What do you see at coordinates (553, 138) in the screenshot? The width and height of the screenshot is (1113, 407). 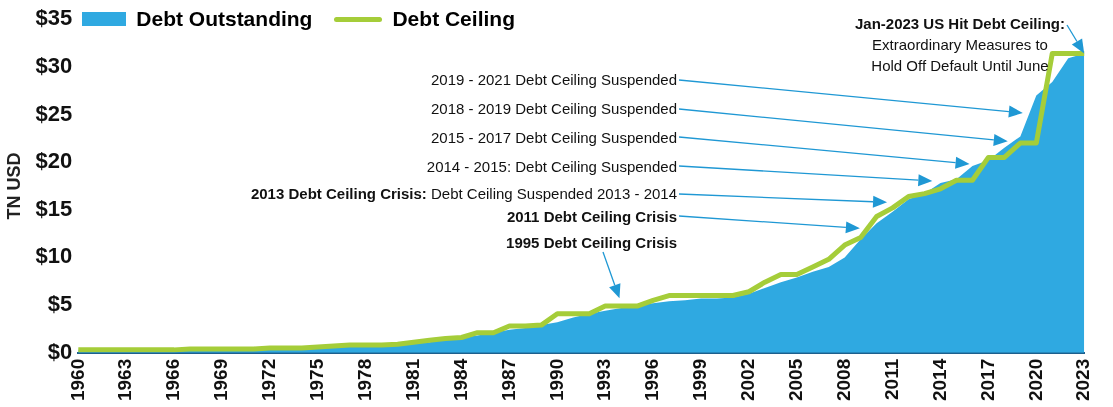 I see `annotation: 2015 - 2017 Debt Ceiling Suspended` at bounding box center [553, 138].